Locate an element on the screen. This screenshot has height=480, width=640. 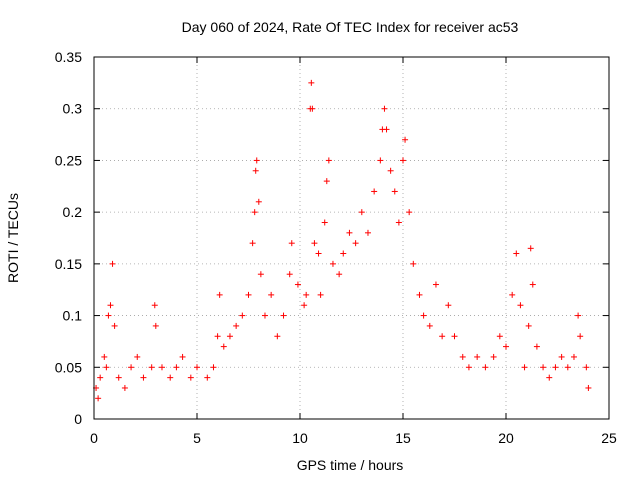
y-tick-label: 0.3 is located at coordinates (73, 109).